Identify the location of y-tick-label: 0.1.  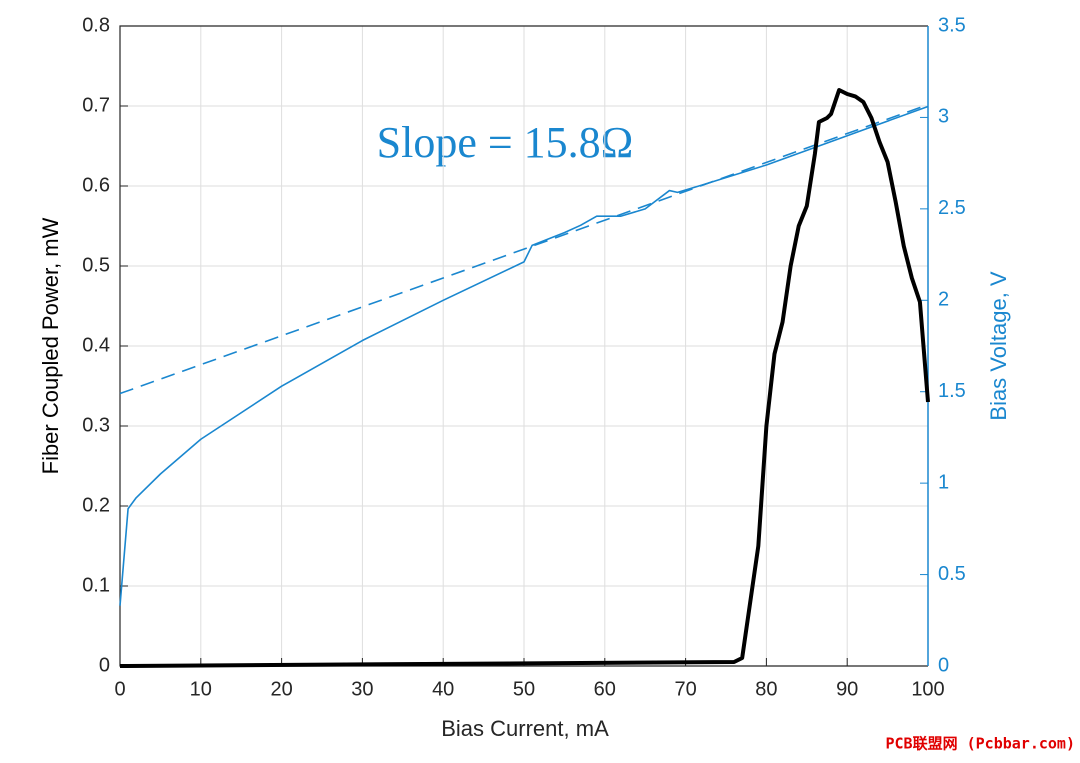
(96, 585).